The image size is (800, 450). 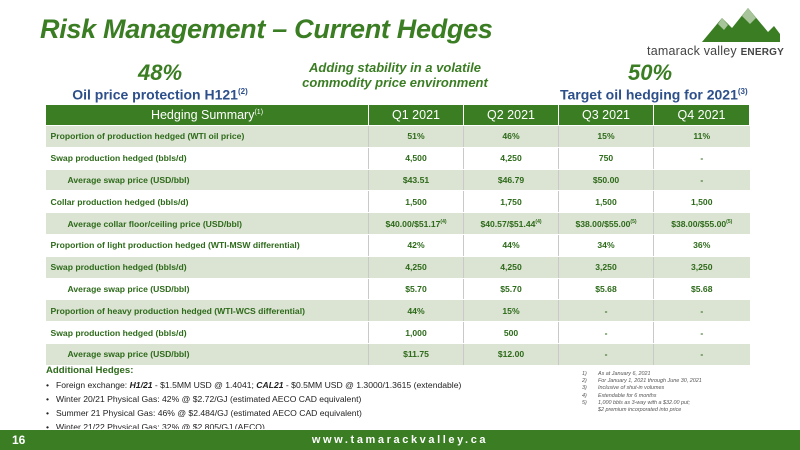 What do you see at coordinates (416, 245) in the screenshot?
I see `table-cell: 42%` at bounding box center [416, 245].